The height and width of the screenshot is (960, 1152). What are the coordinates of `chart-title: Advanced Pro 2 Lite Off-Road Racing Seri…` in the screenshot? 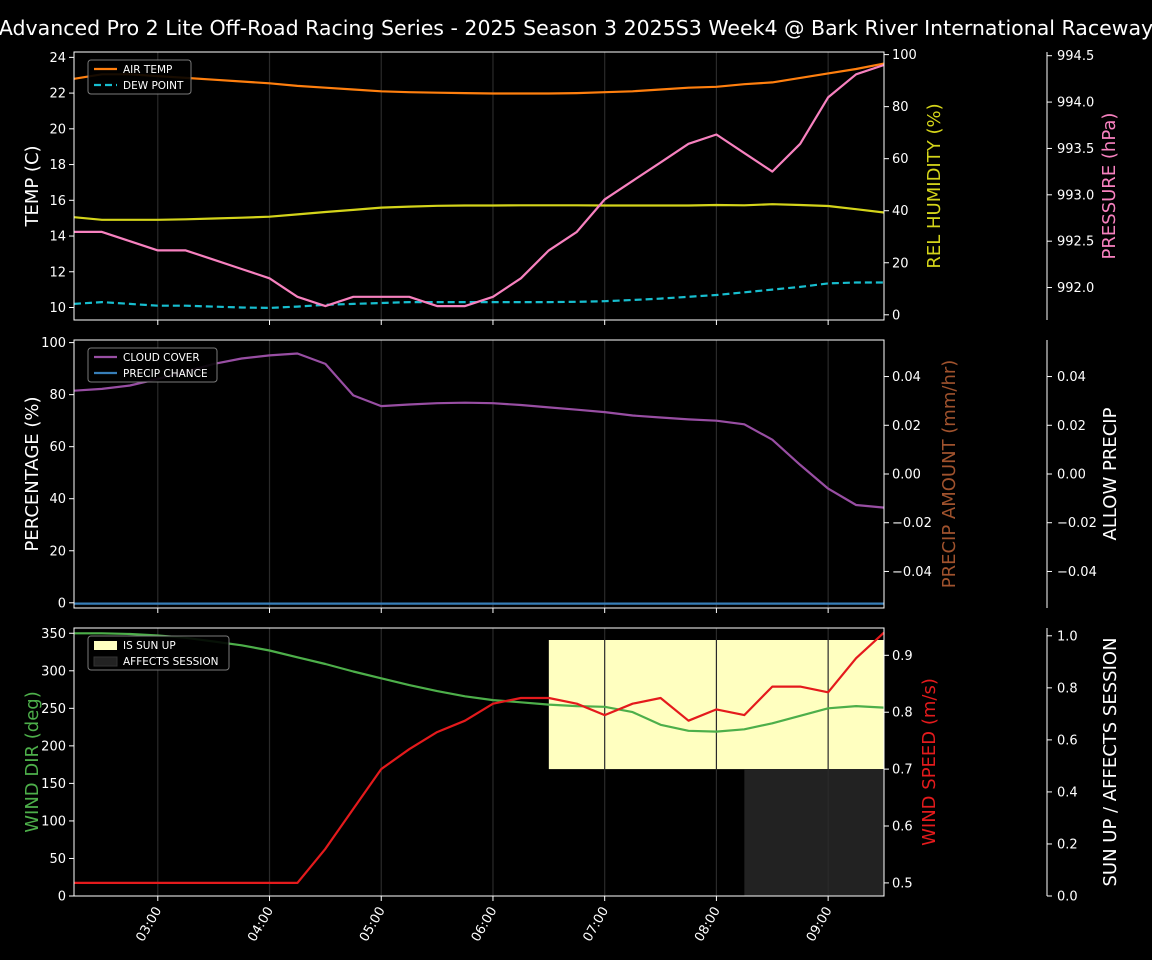 It's located at (576, 28).